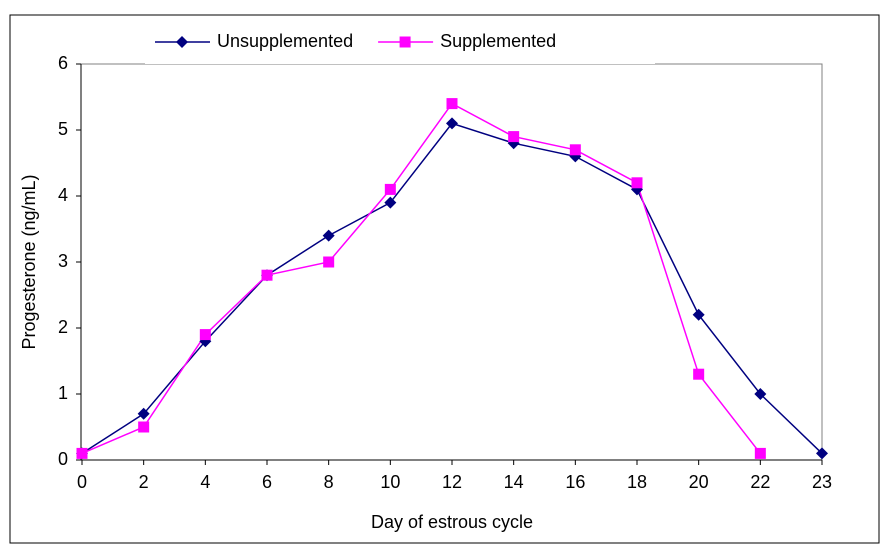 The width and height of the screenshot is (881, 545). I want to click on y-tick-label: 6, so click(63, 63).